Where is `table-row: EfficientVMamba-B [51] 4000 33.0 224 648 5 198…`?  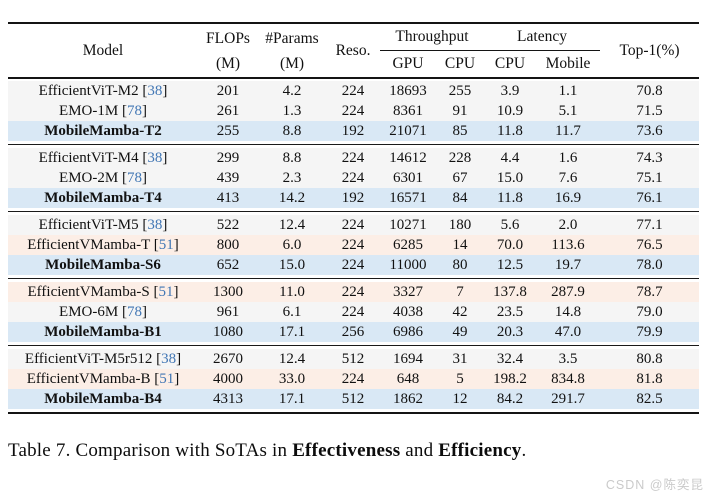 table-row: EfficientVMamba-B [51] 4000 33.0 224 648 5 198… is located at coordinates (354, 379).